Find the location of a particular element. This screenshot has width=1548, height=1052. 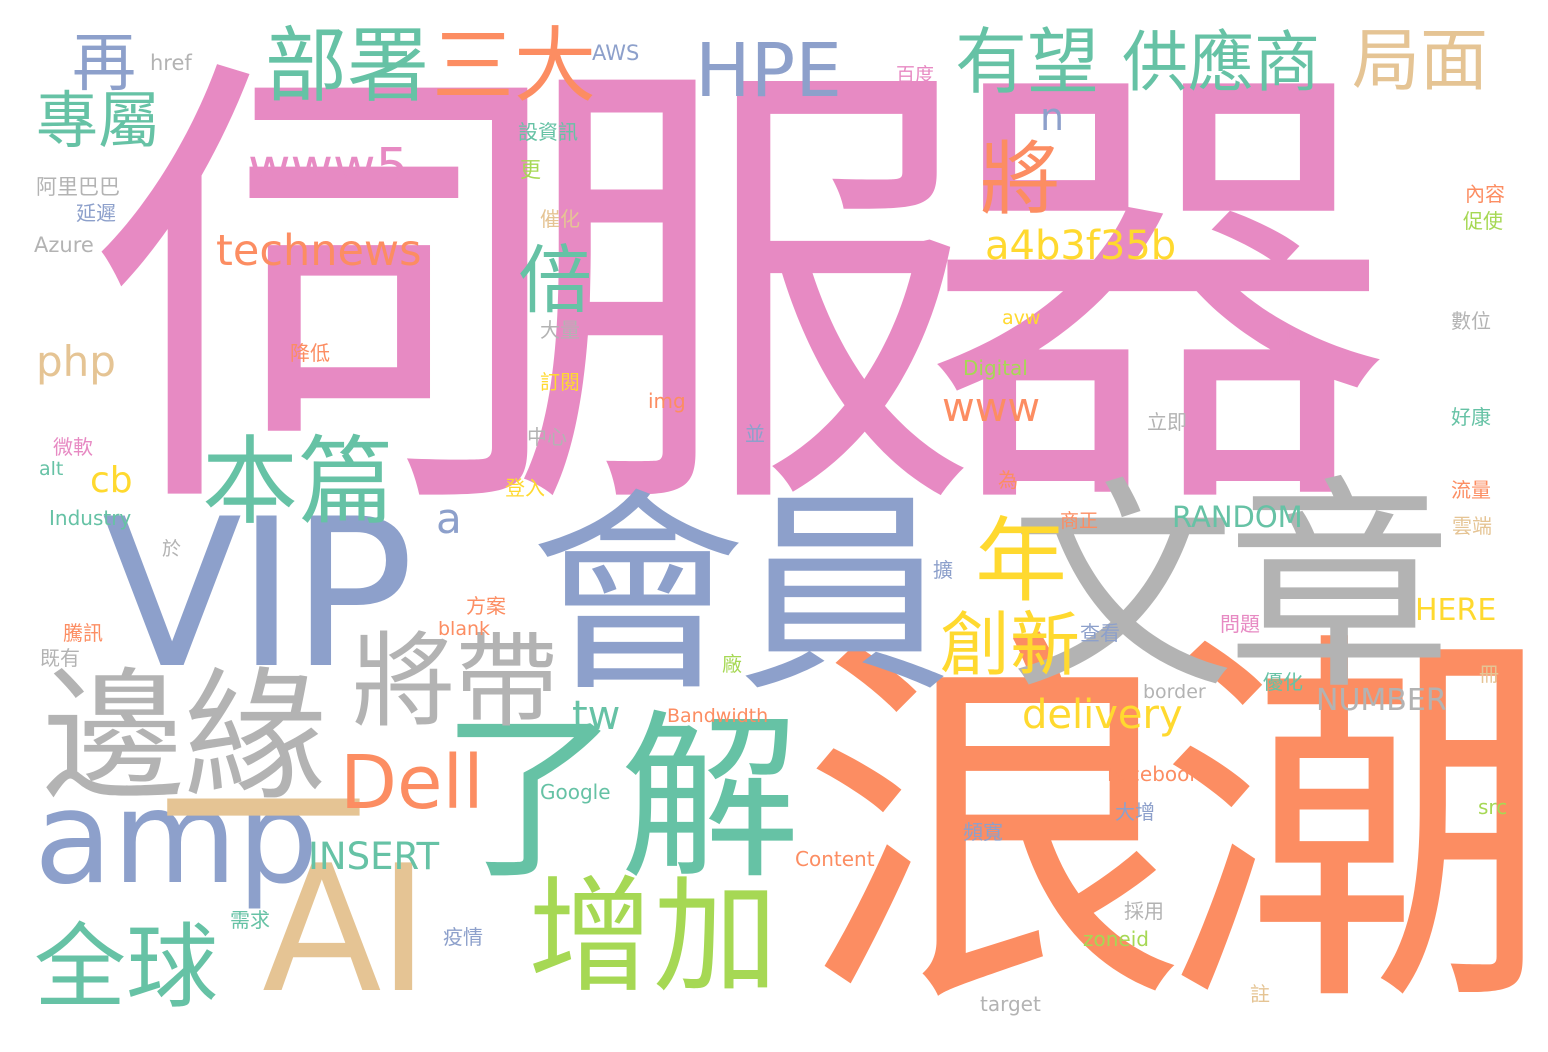

word-邊緣: 邊緣 is located at coordinates (184, 737).